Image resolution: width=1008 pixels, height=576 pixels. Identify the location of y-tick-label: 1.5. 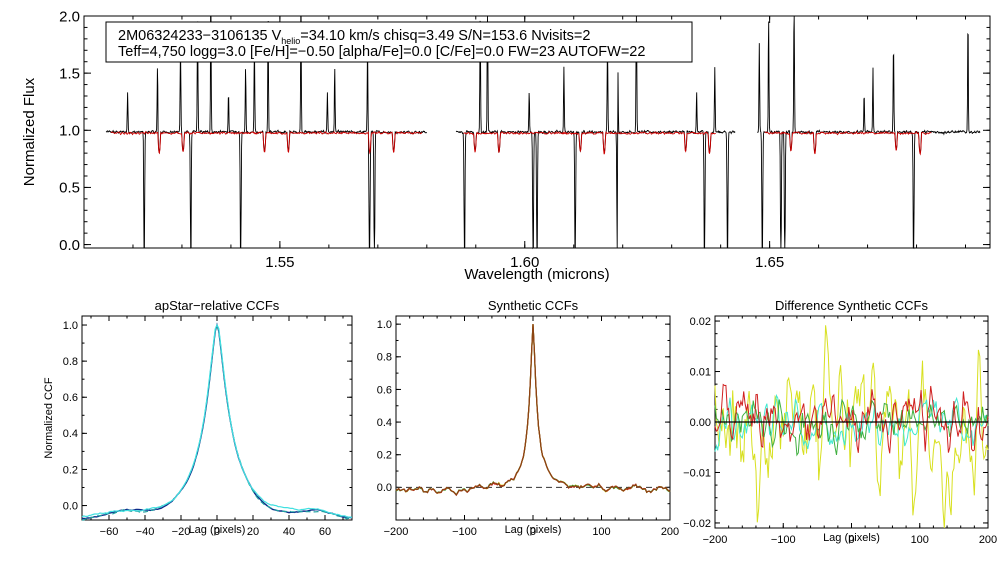
(69, 73).